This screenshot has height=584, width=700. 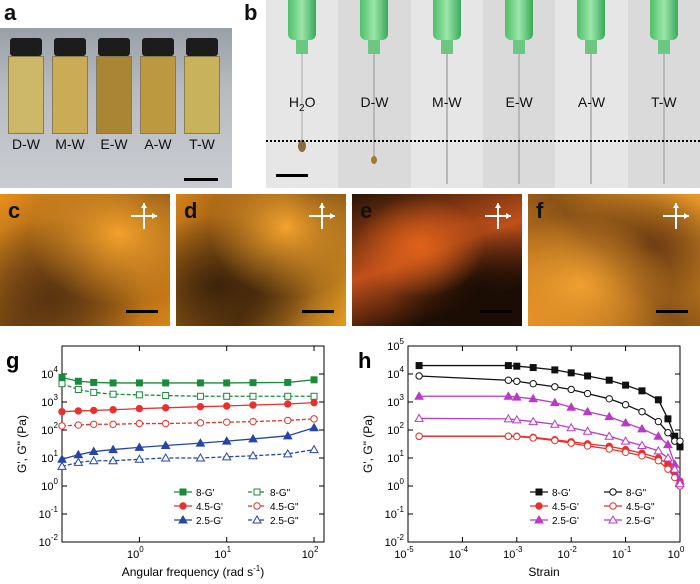 What do you see at coordinates (395, 541) in the screenshot?
I see `y-tick-label: 10⁻²` at bounding box center [395, 541].